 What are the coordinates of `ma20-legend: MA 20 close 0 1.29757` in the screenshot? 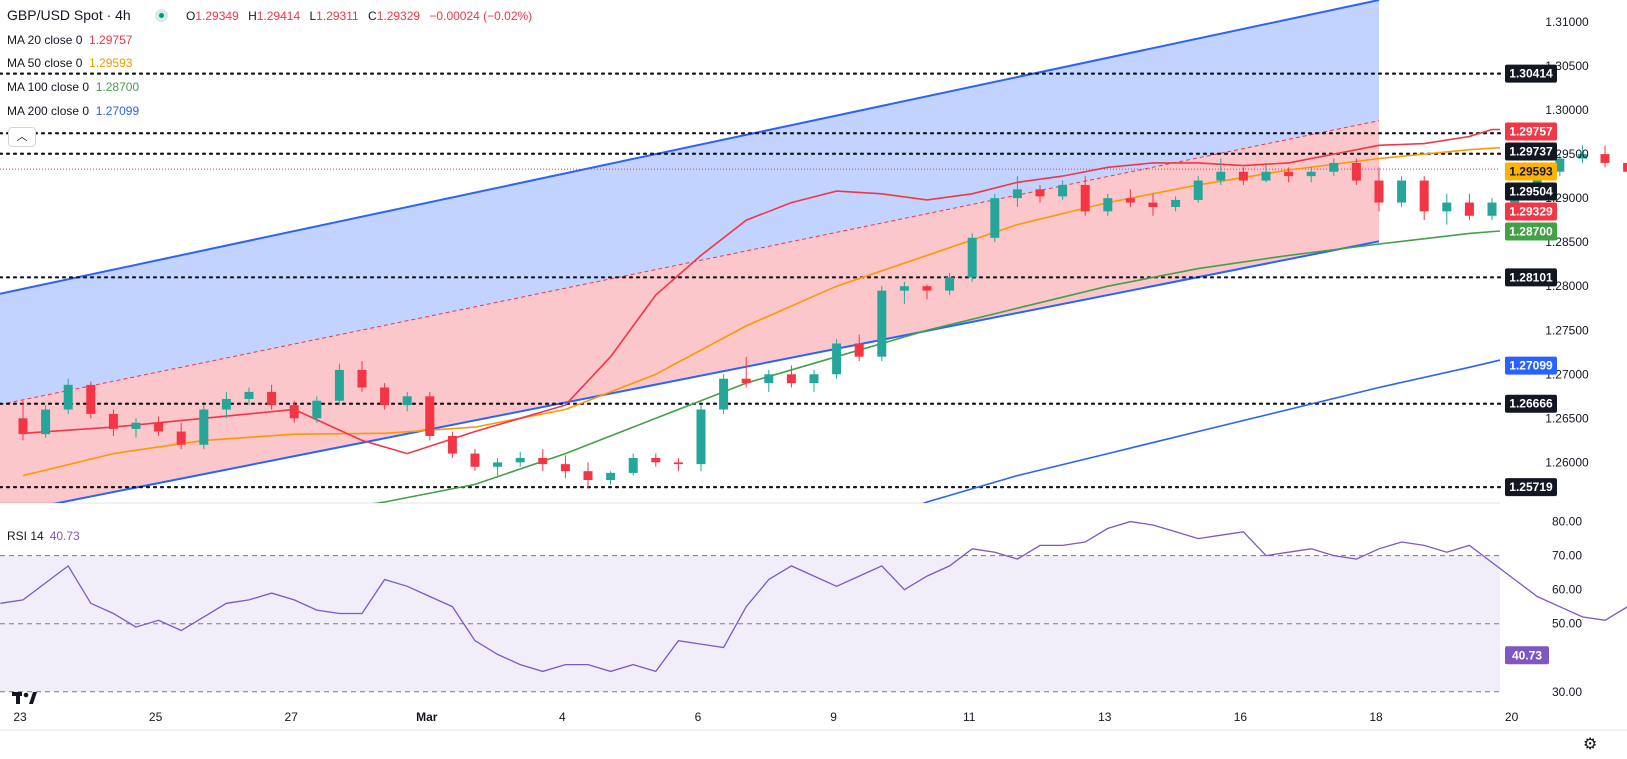 It's located at (69, 40).